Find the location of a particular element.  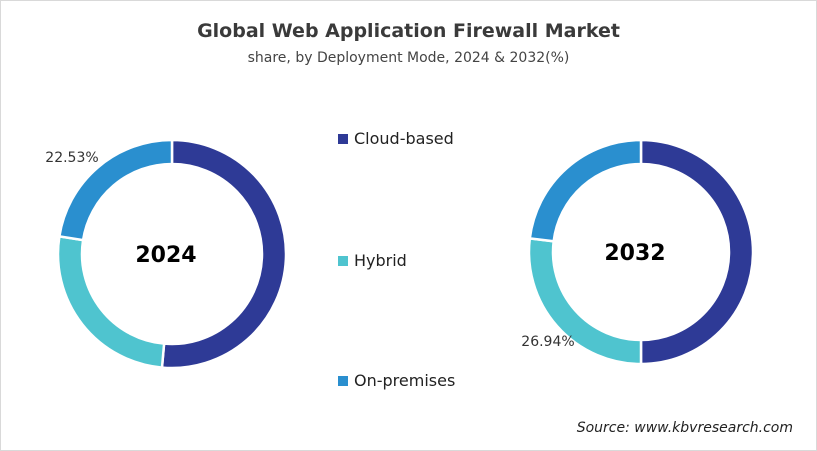

donut-center-year: 2032 is located at coordinates (634, 253).